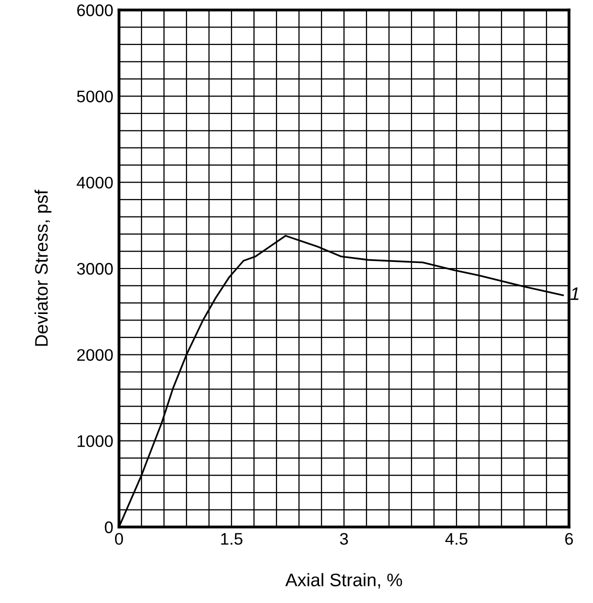  What do you see at coordinates (94, 182) in the screenshot?
I see `y-tick-label: 4000` at bounding box center [94, 182].